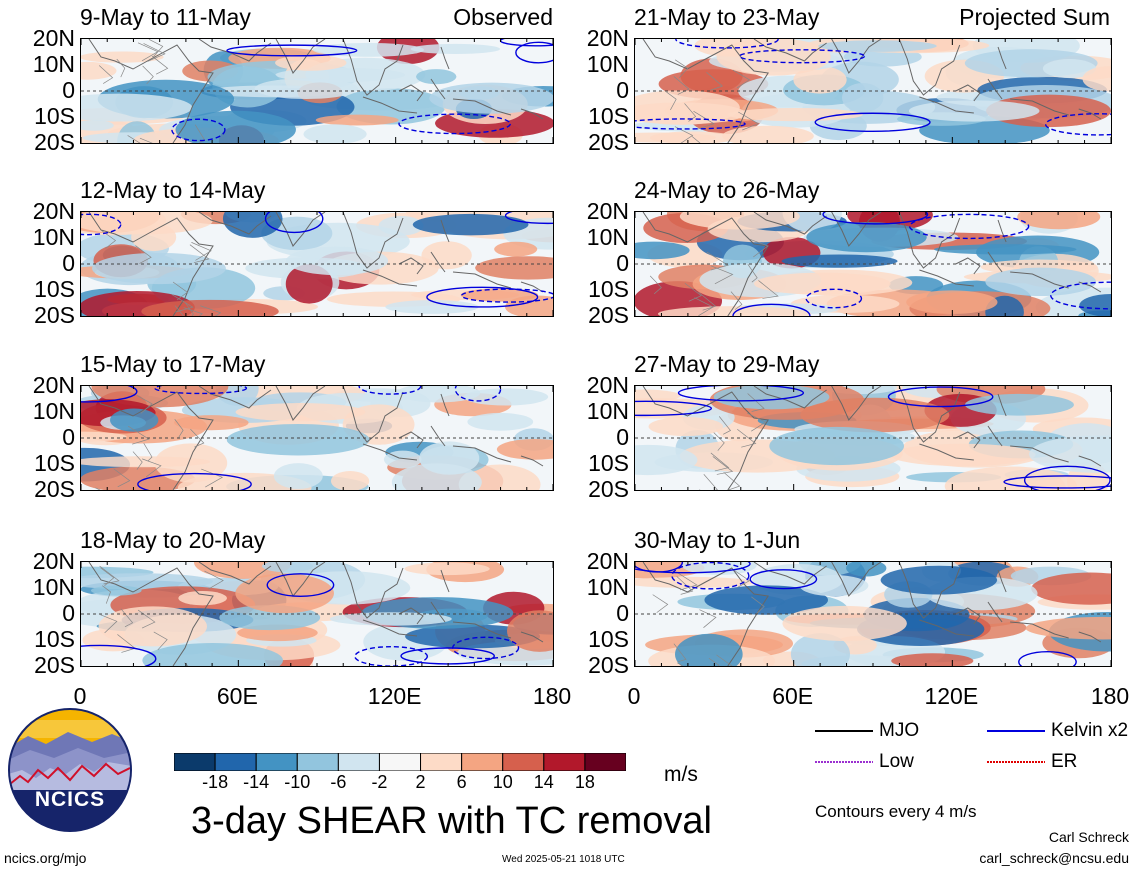 The image size is (1135, 872). Describe the element at coordinates (461, 782) in the screenshot. I see `colorbar-tick-label: 6` at that location.